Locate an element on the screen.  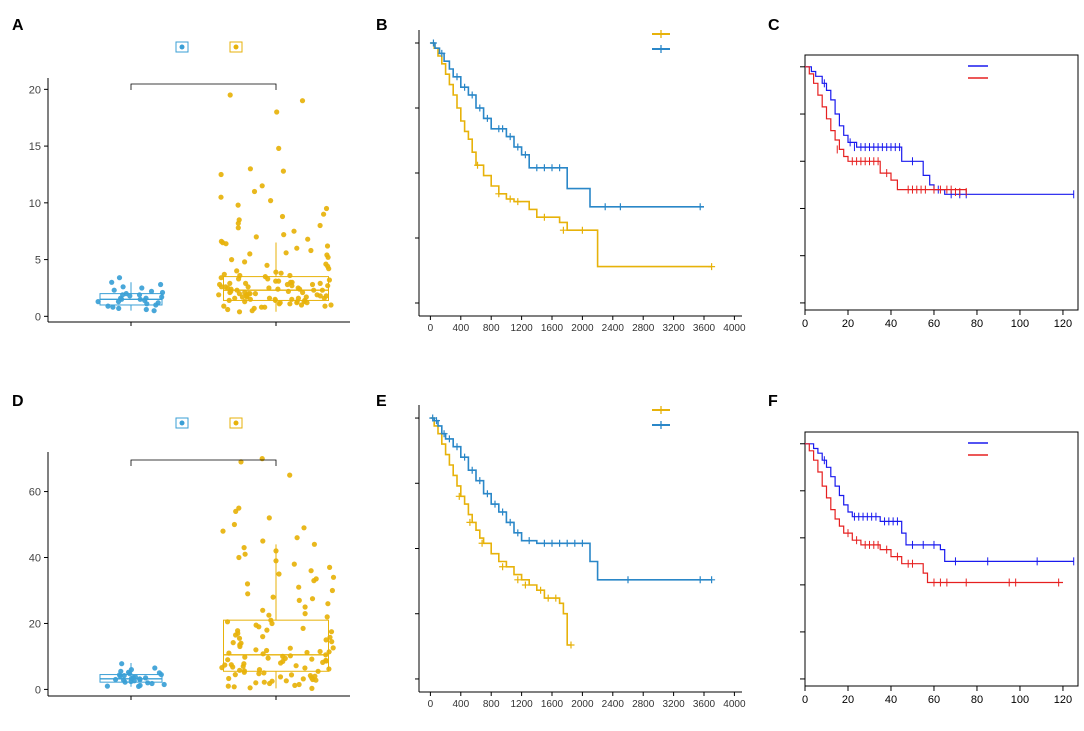
survival-curve is located at coordinates (886, 129).